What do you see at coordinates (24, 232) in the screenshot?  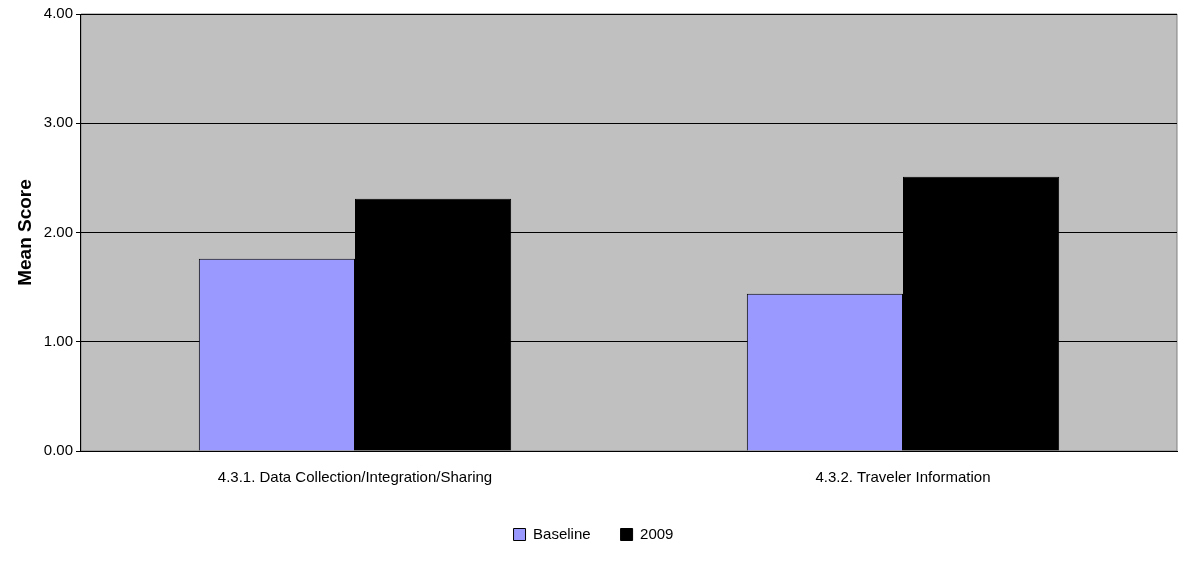 I see `y-axis-title: Mean Score` at bounding box center [24, 232].